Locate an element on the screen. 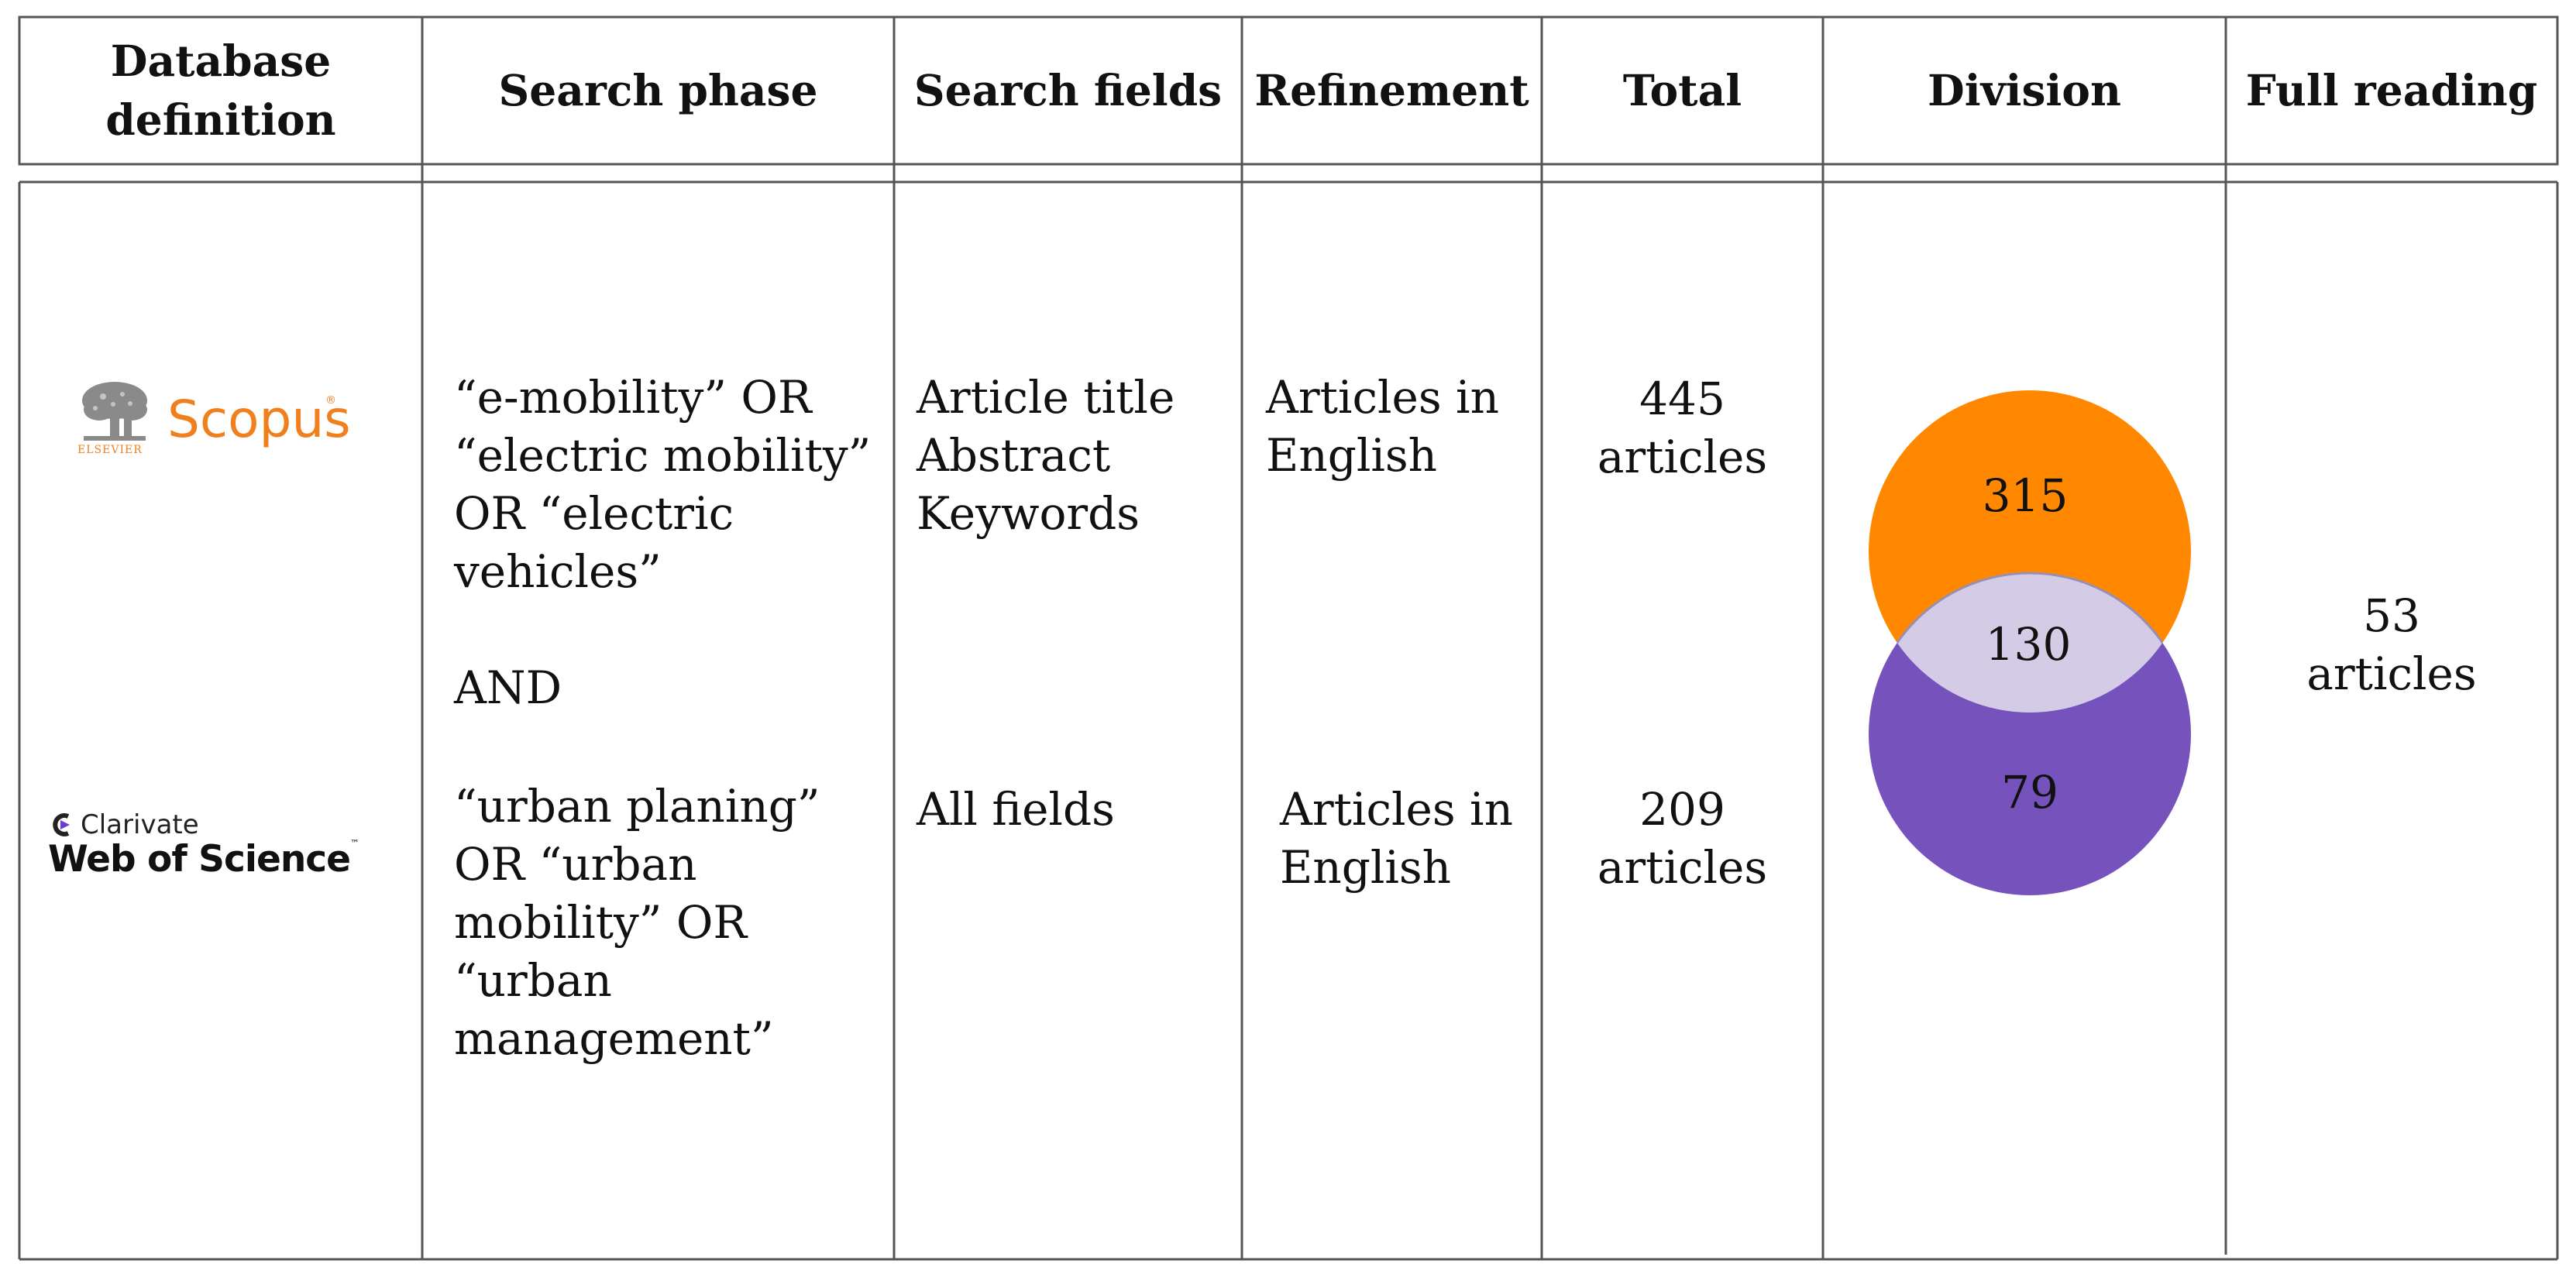  full-reading-unit: articles is located at coordinates (2391, 673).